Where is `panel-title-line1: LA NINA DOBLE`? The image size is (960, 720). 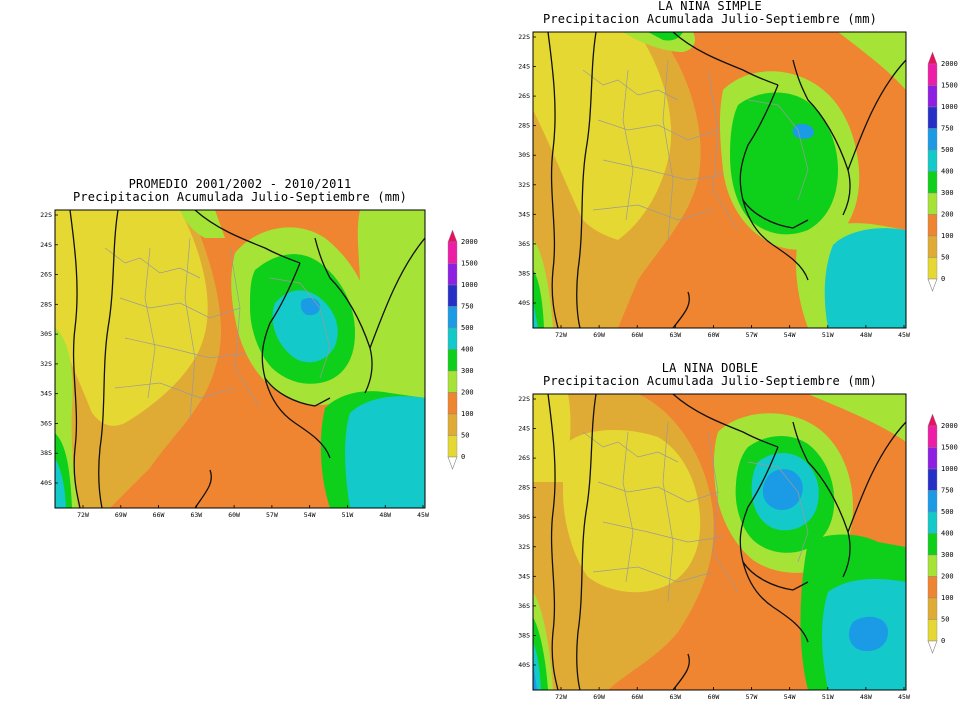
panel-title-line1: LA NINA DOBLE is located at coordinates (710, 368).